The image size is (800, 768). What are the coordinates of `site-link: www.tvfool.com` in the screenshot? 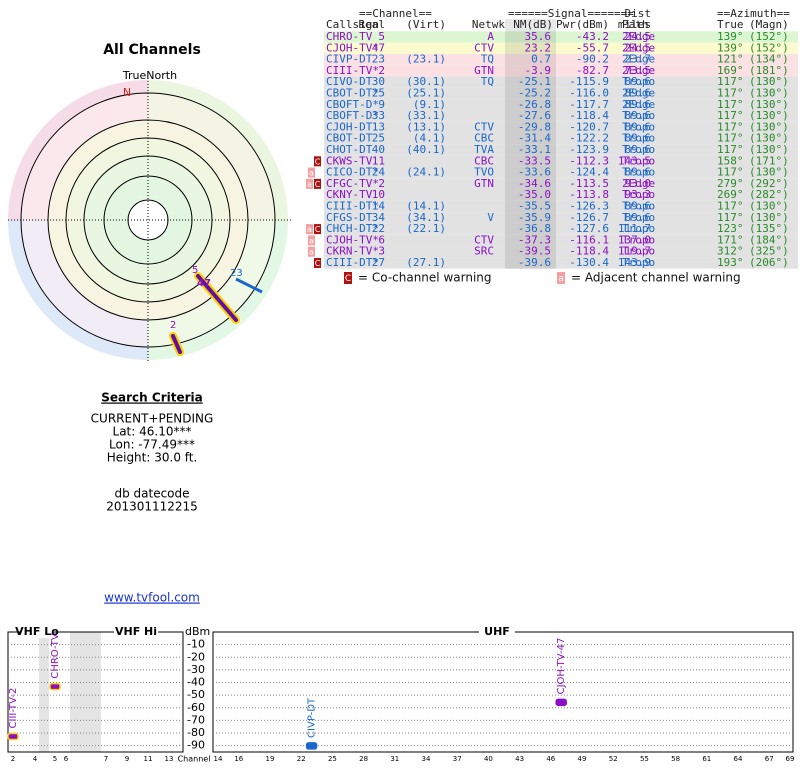 It's located at (152, 598).